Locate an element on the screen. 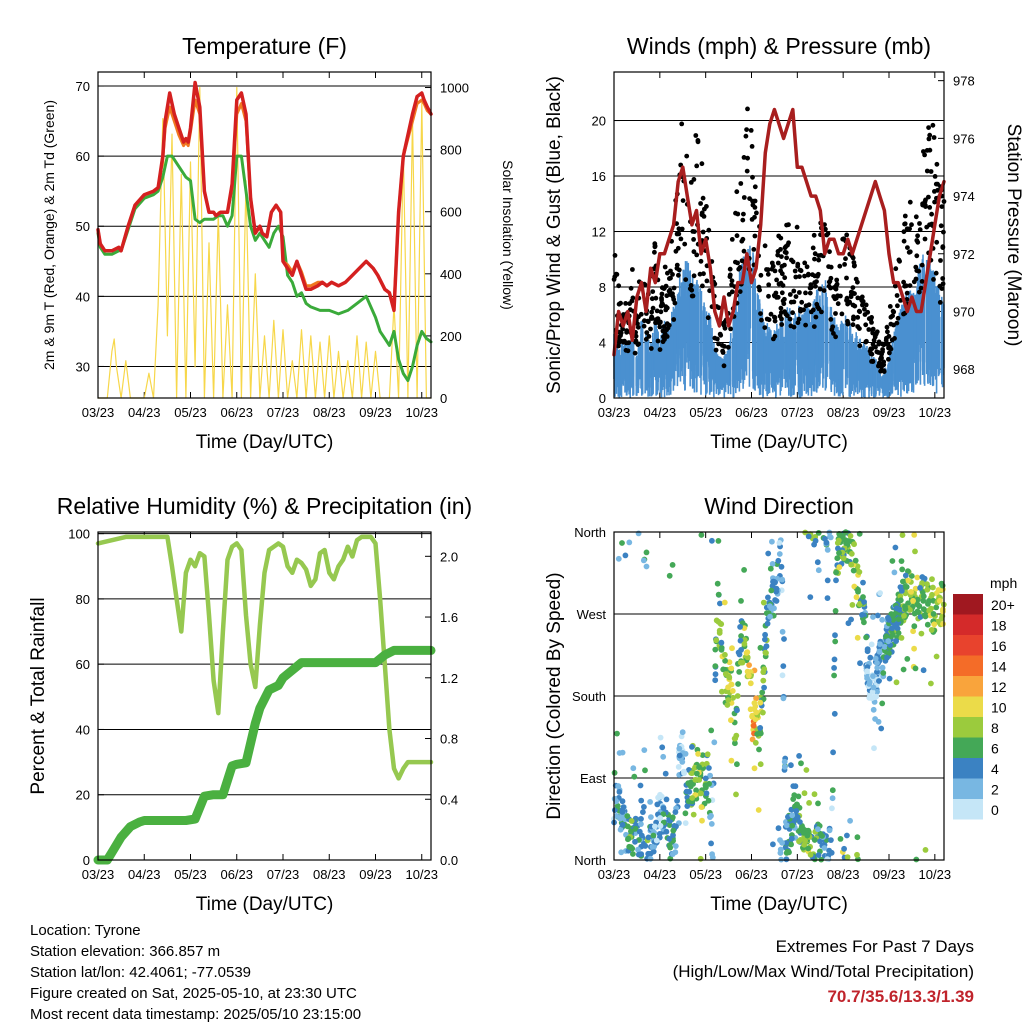  station-latlon: Station lat/lon: 42.4061; -77.0539 is located at coordinates (141, 972).